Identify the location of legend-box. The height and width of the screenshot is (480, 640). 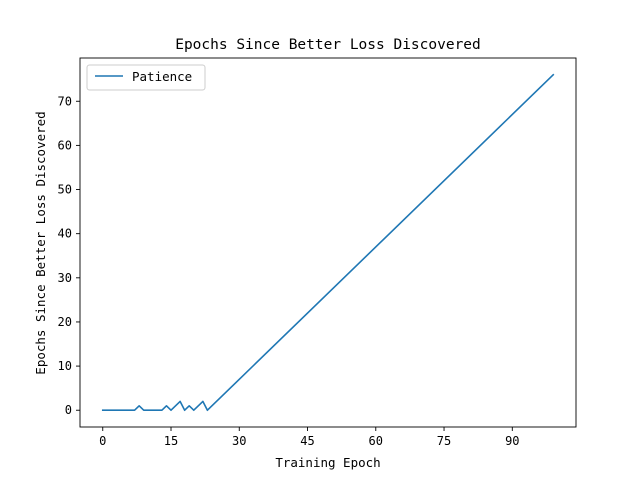
(146, 77).